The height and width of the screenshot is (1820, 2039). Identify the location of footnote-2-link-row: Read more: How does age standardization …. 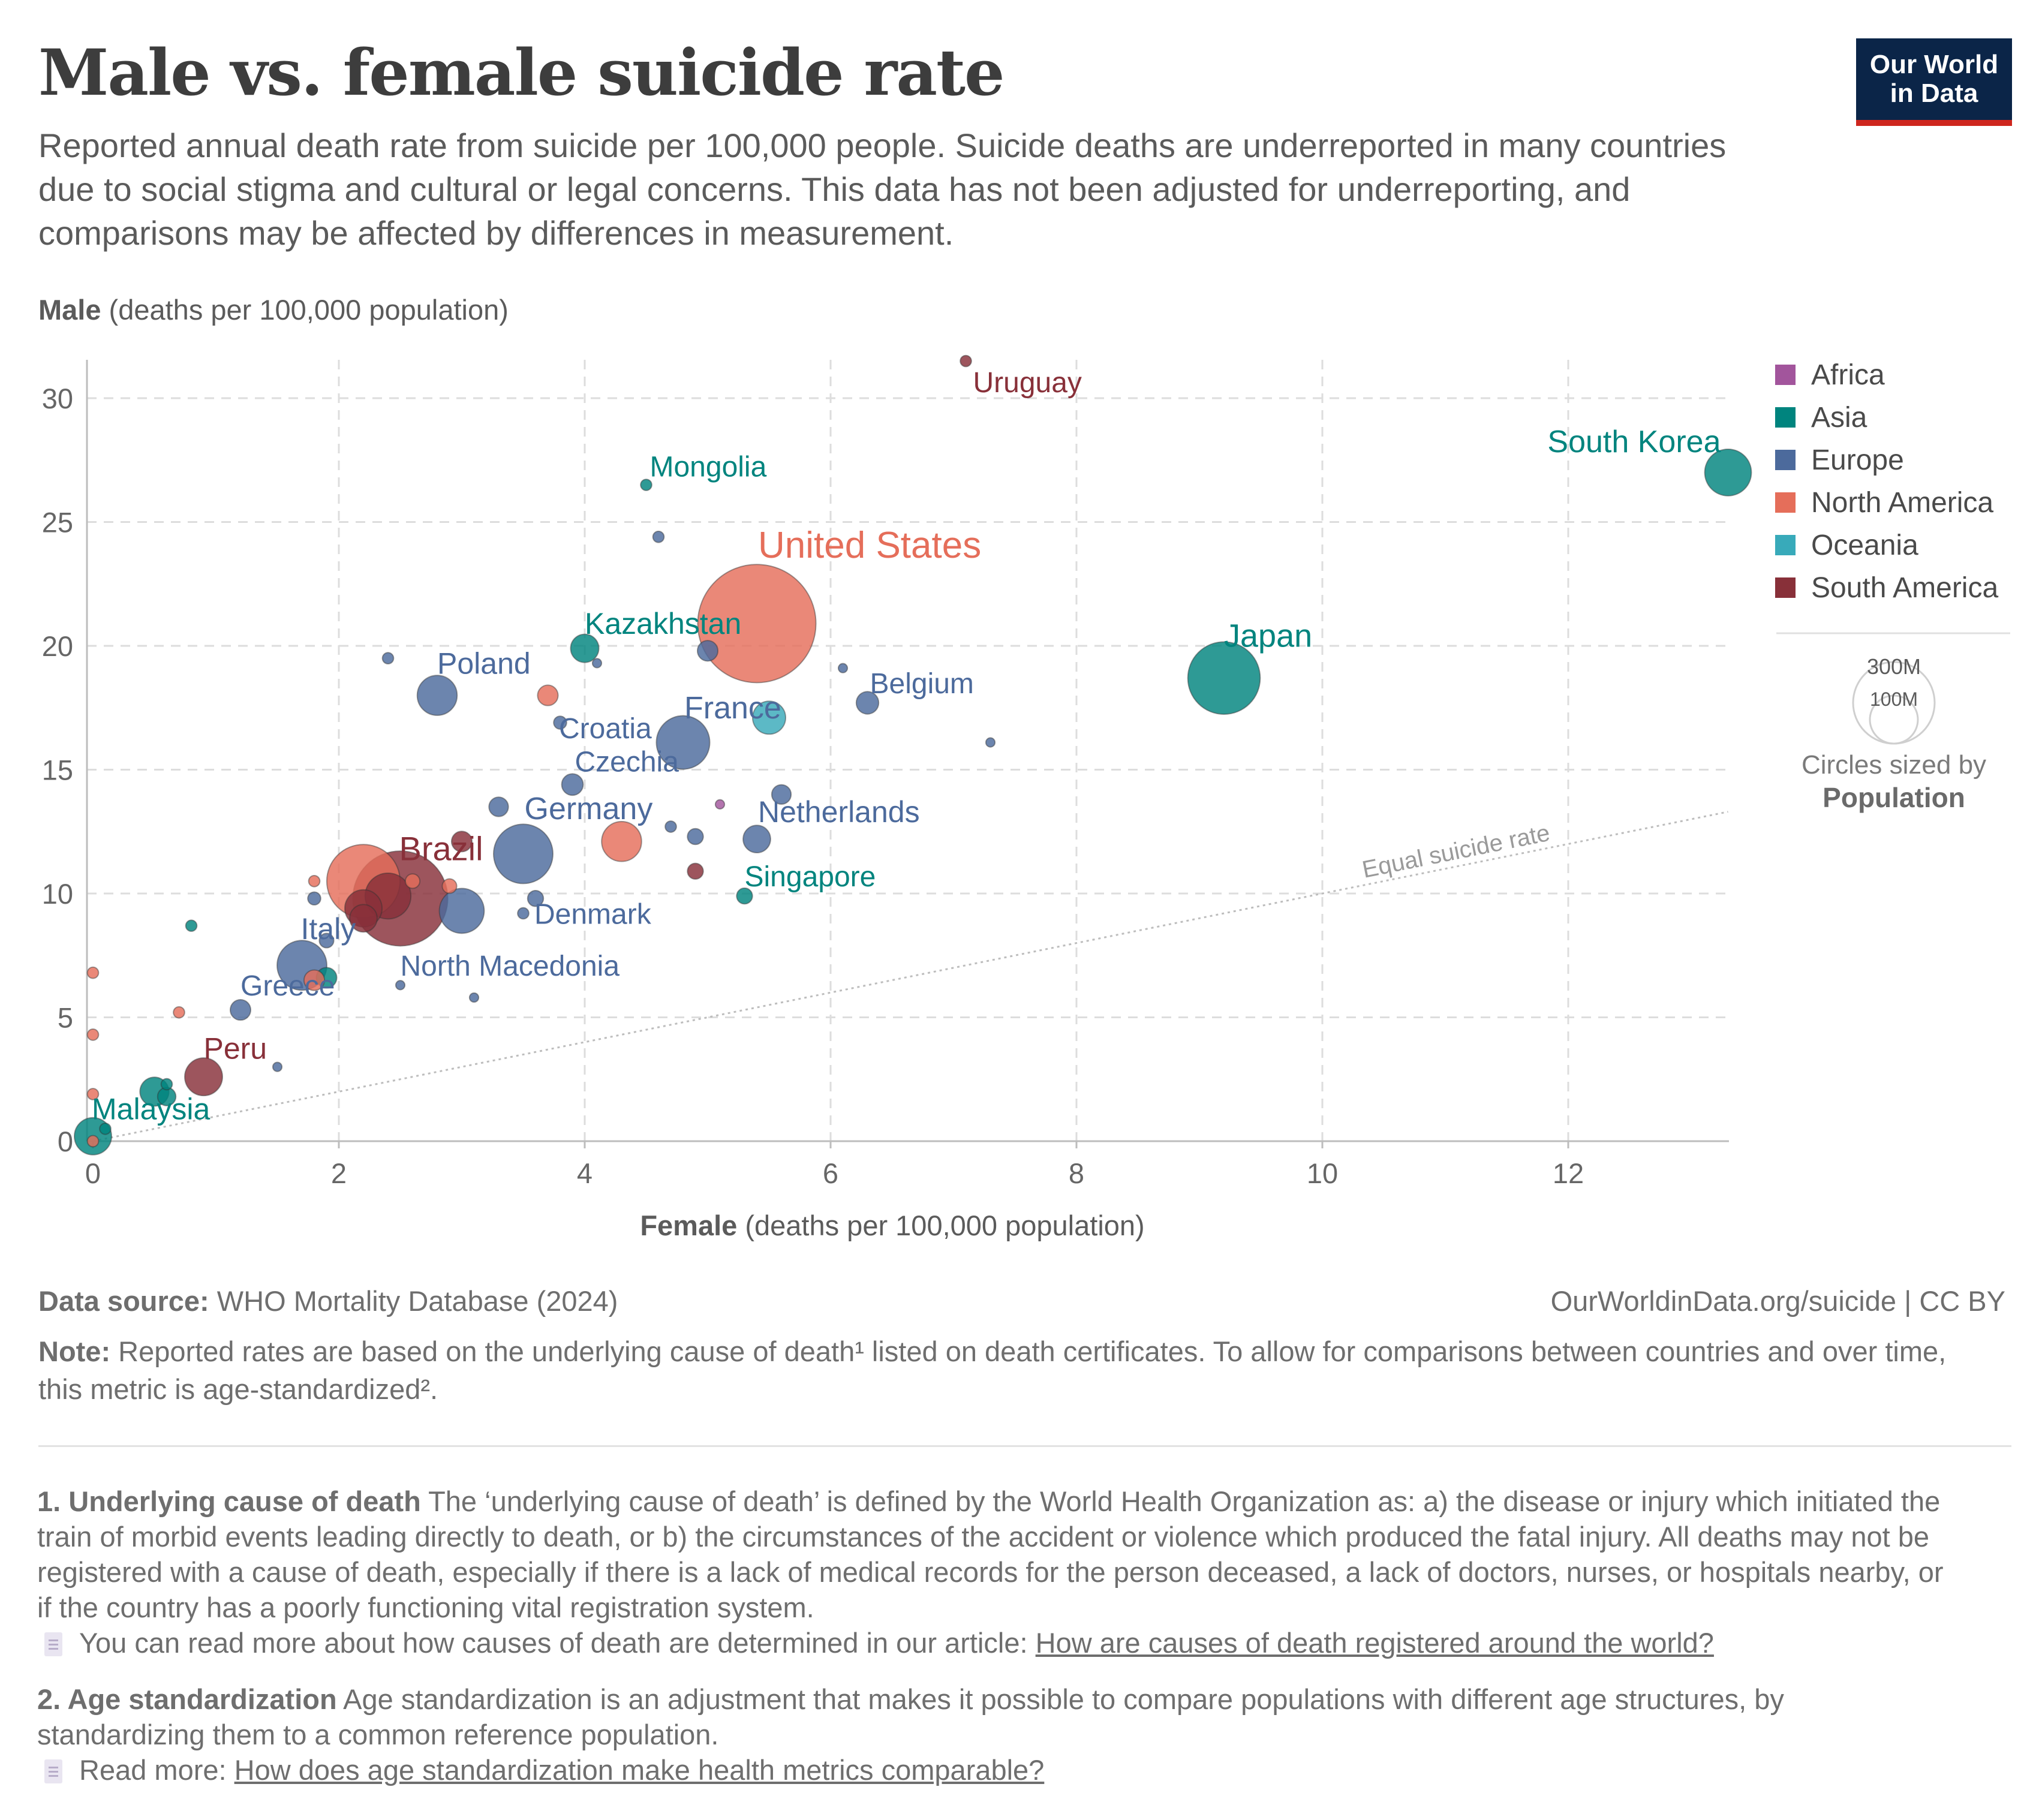
(996, 1770).